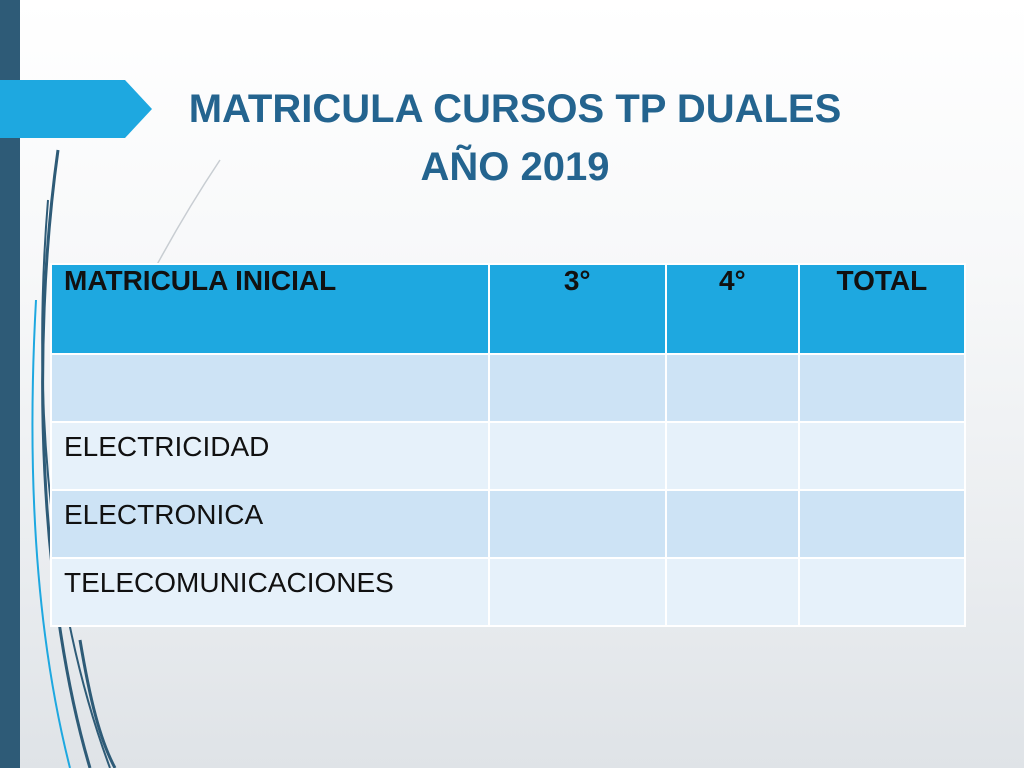  What do you see at coordinates (270, 388) in the screenshot?
I see `cell-label` at bounding box center [270, 388].